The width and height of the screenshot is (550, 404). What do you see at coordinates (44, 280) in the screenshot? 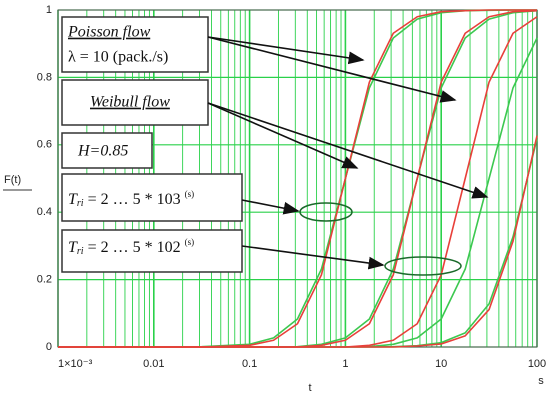
I see `y-tick-label: 0.2` at bounding box center [44, 280].